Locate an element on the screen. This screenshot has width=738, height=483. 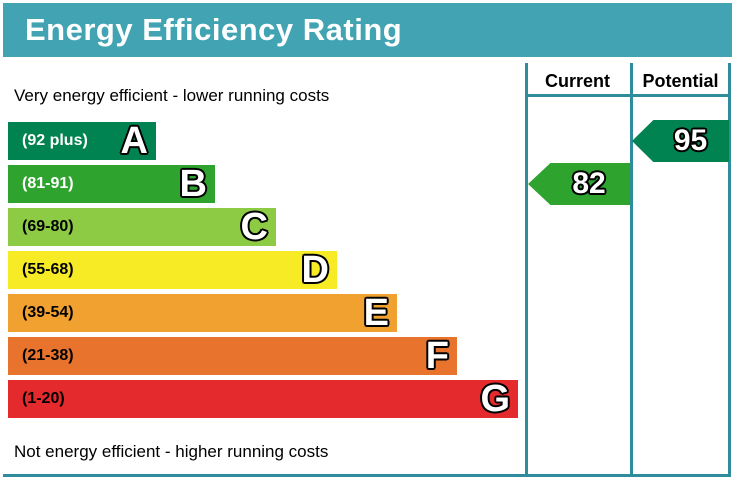
current-arrow: 82 is located at coordinates (579, 184).